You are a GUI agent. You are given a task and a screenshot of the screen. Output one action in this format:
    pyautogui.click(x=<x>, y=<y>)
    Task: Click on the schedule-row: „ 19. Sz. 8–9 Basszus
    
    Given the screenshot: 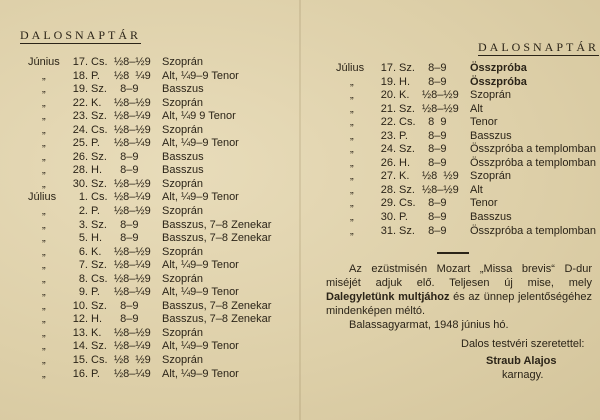 What is the action you would take?
    pyautogui.click(x=149, y=90)
    